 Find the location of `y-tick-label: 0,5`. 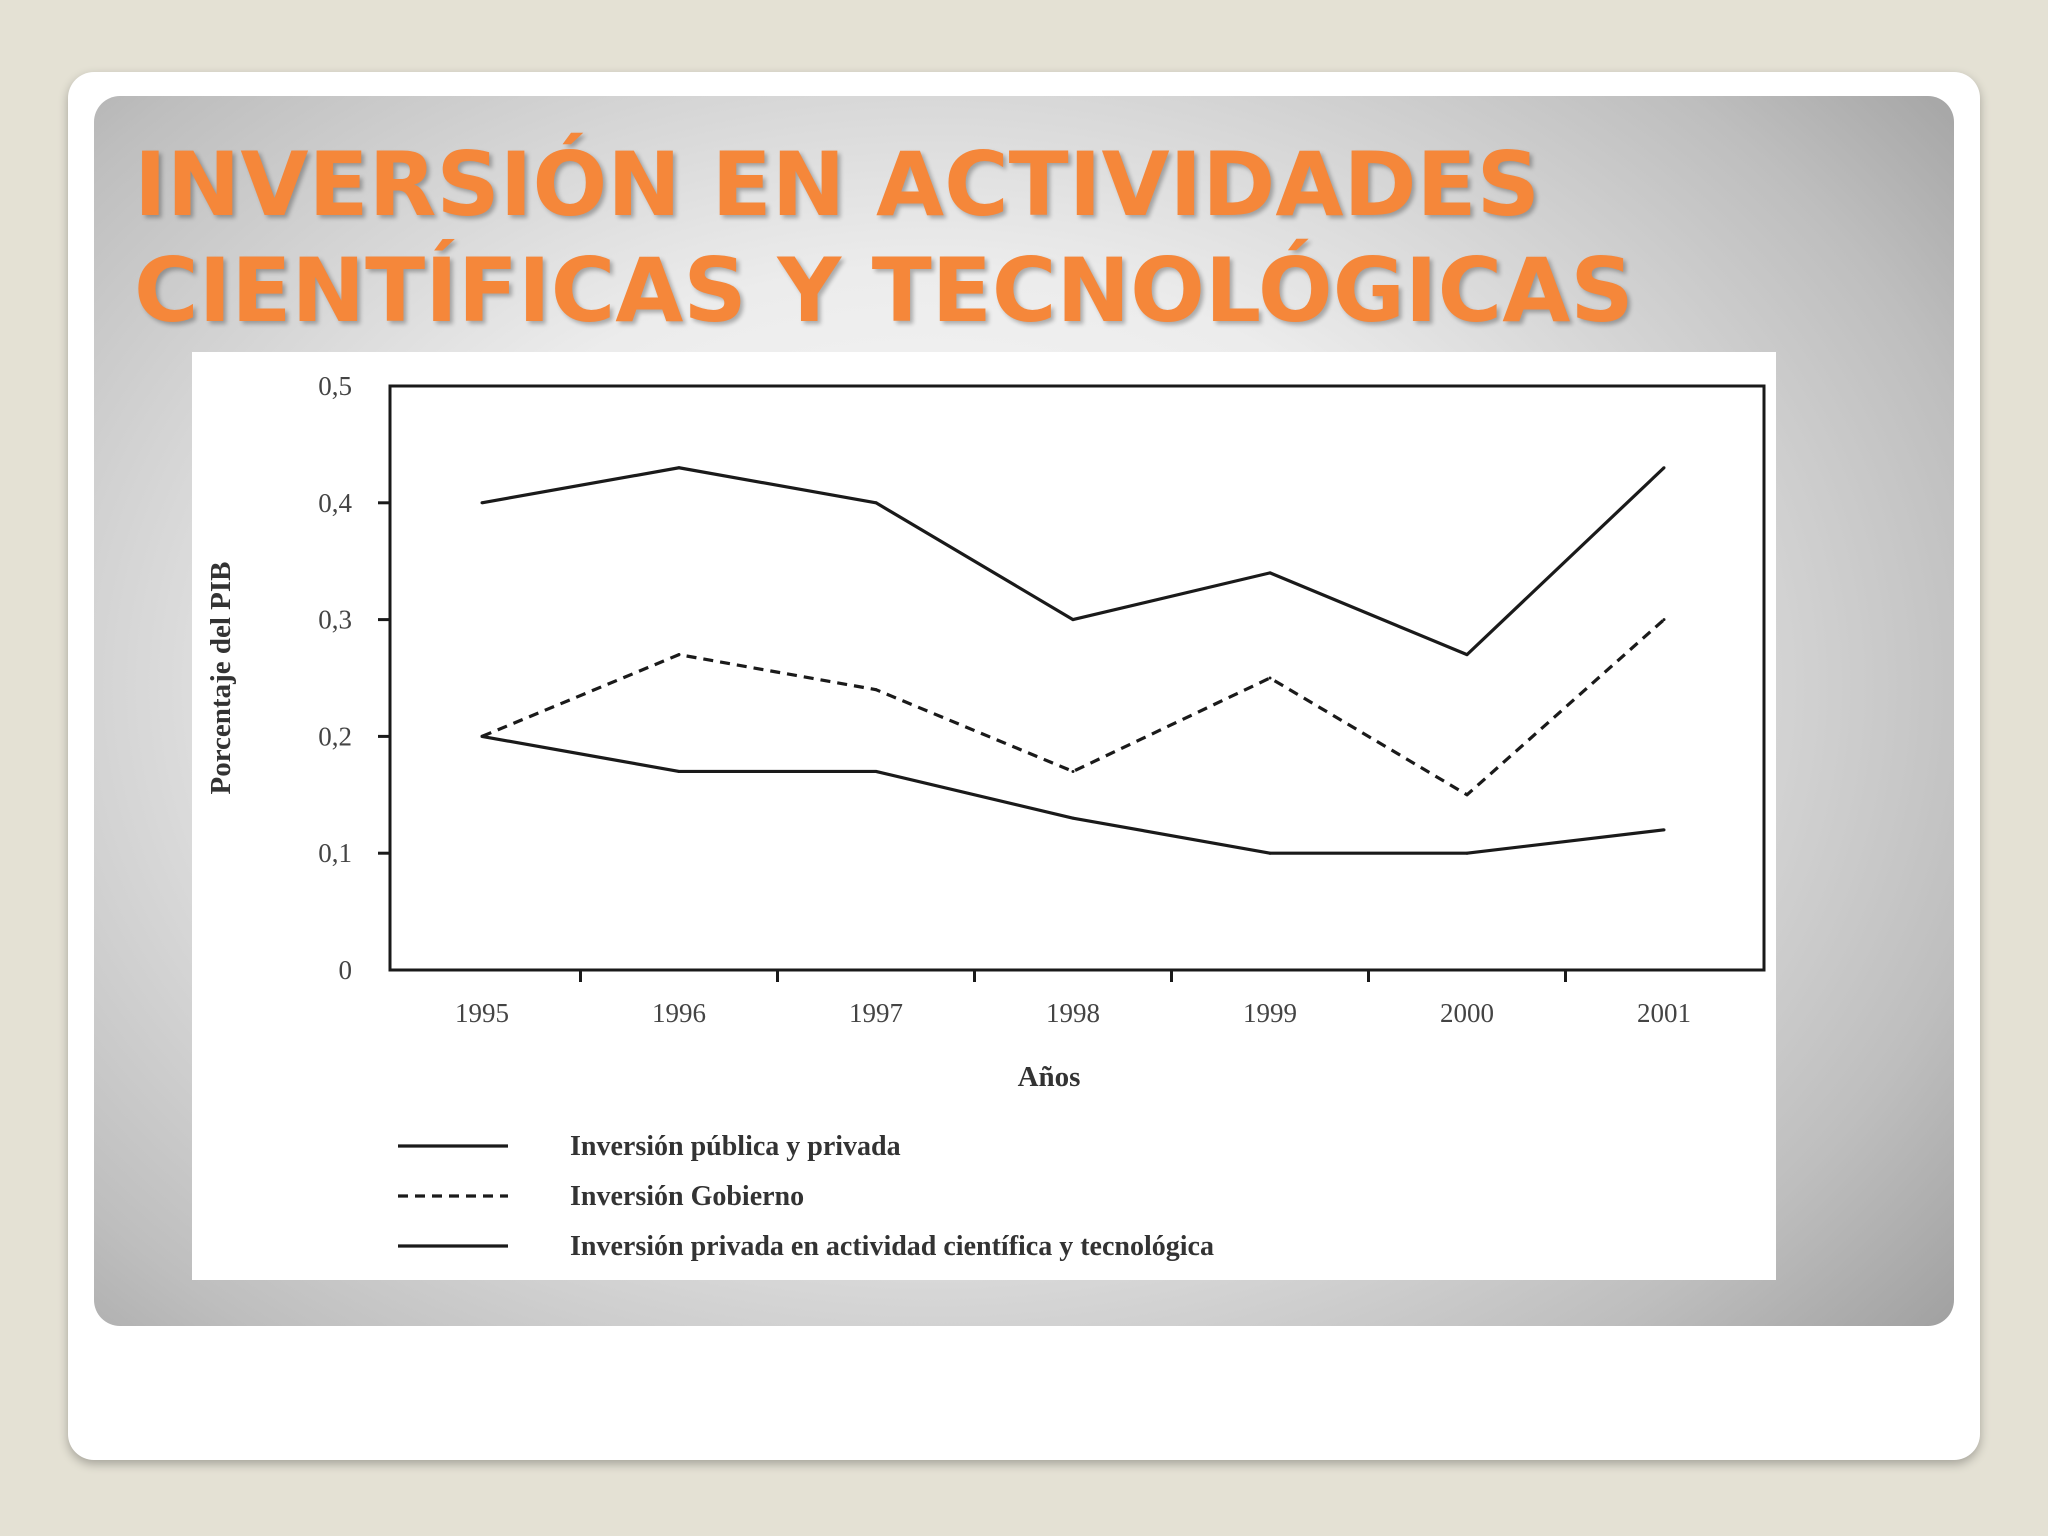

y-tick-label: 0,5 is located at coordinates (335, 386).